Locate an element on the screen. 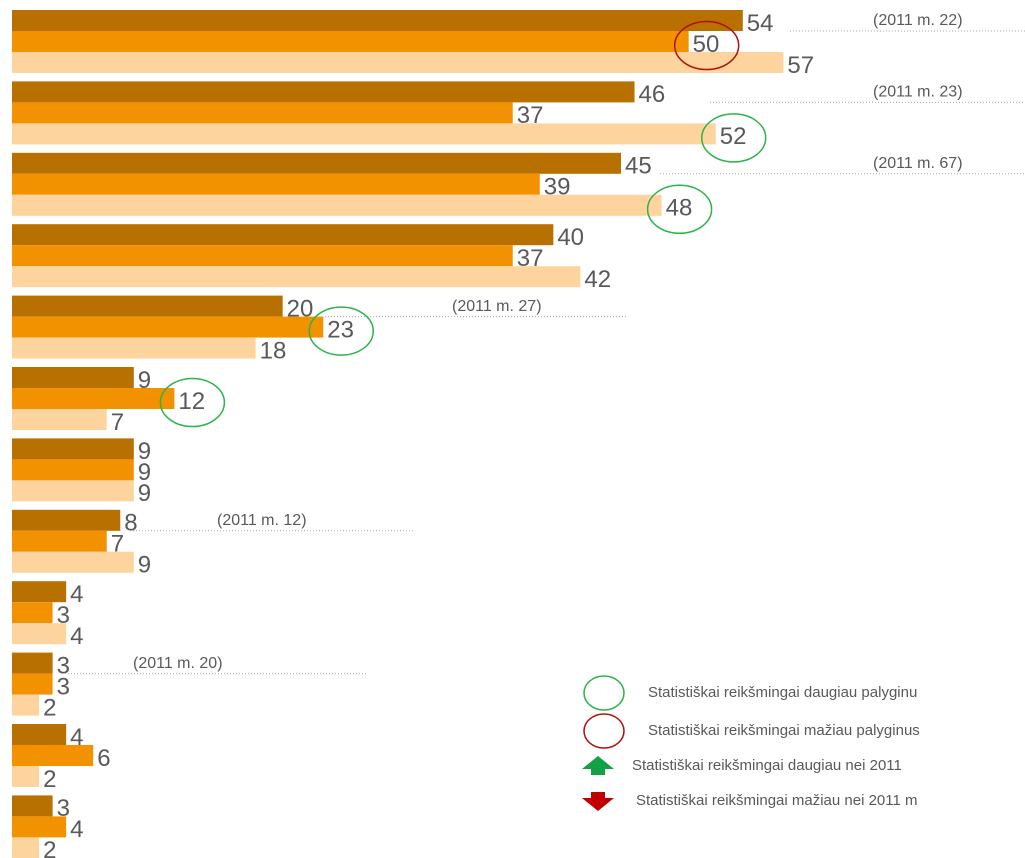 This screenshot has height=858, width=1025. value-label: 57 is located at coordinates (800, 65).